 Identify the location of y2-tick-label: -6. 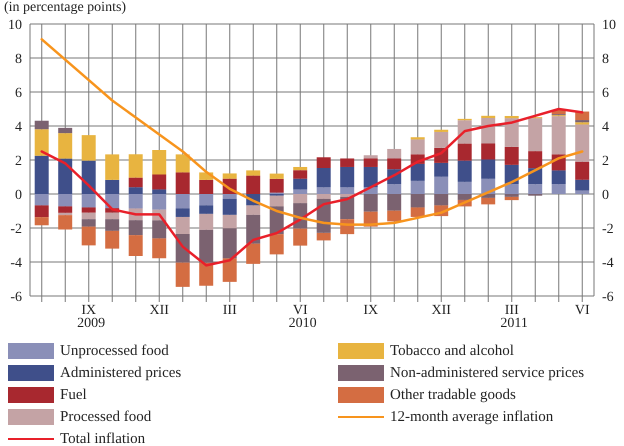
(608, 297).